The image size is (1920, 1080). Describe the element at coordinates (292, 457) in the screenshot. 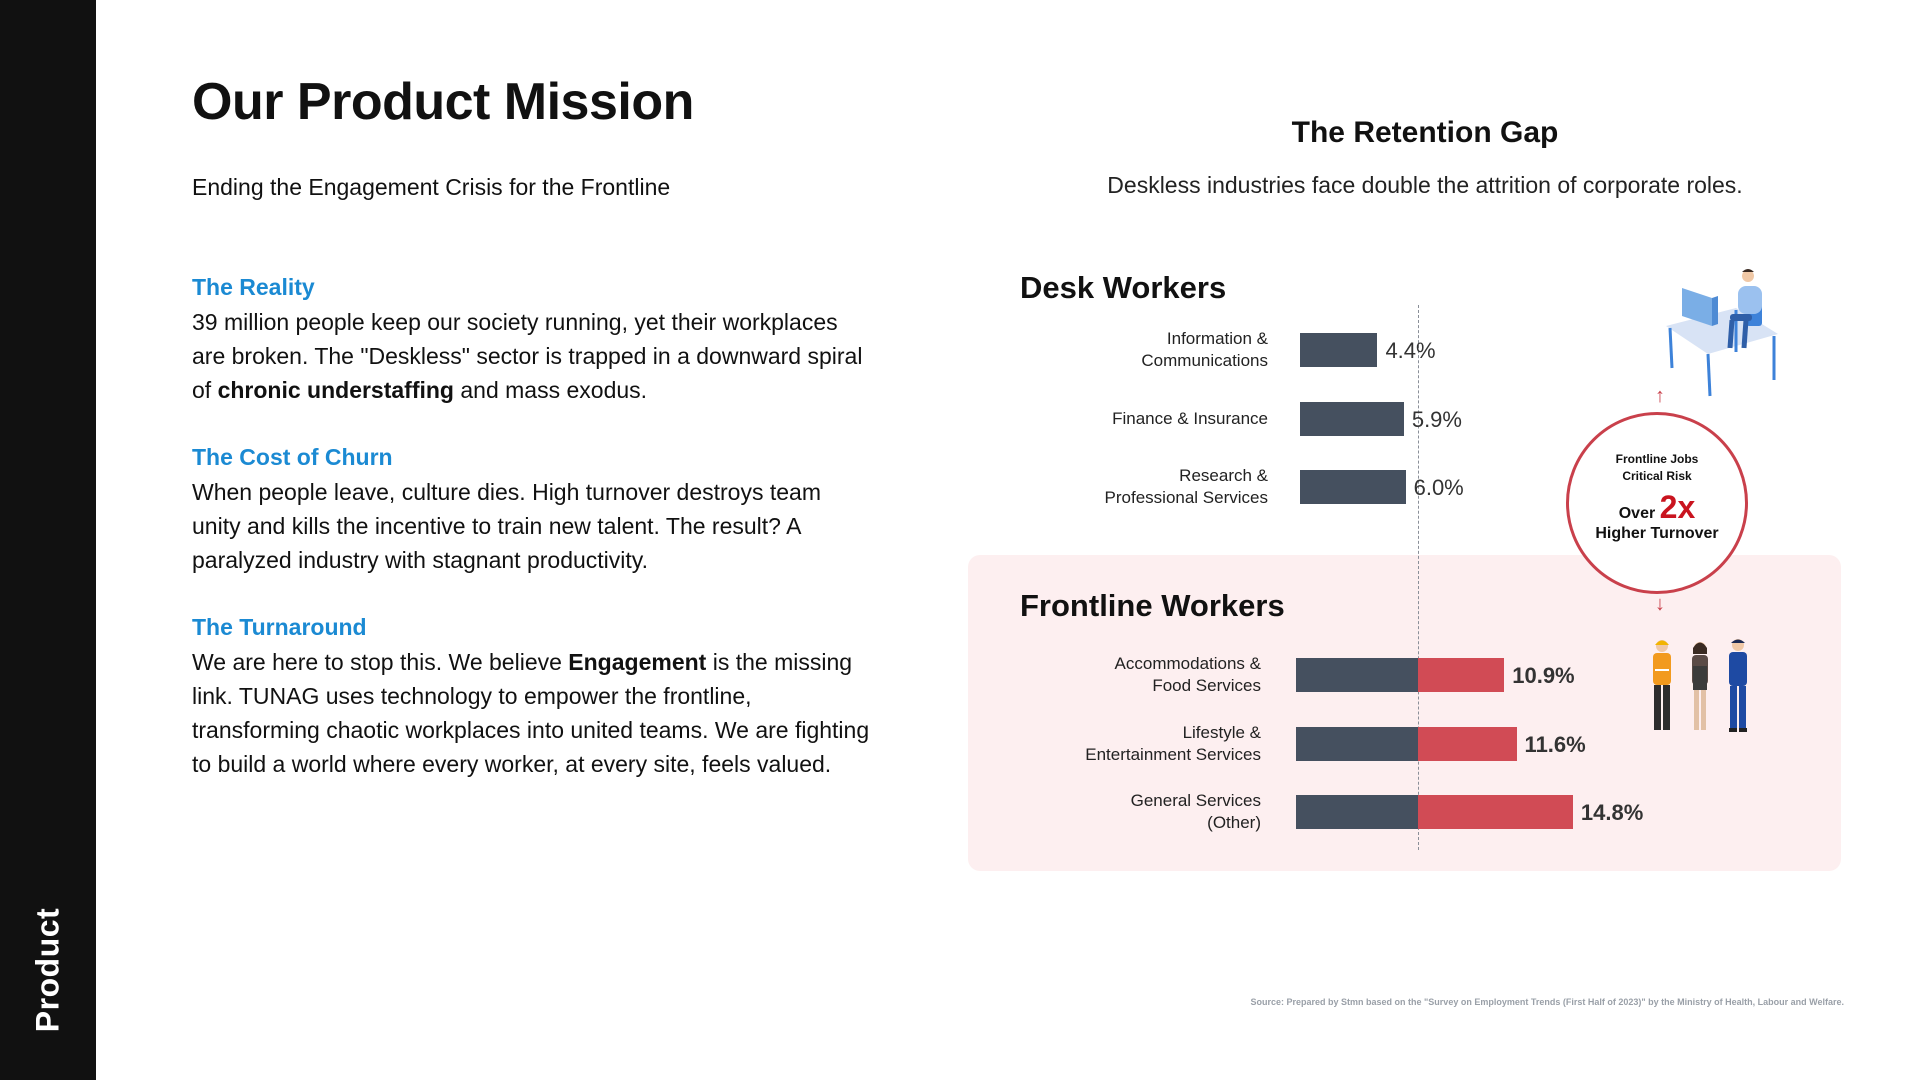

I see `section-heading: The Cost of Churn` at that location.